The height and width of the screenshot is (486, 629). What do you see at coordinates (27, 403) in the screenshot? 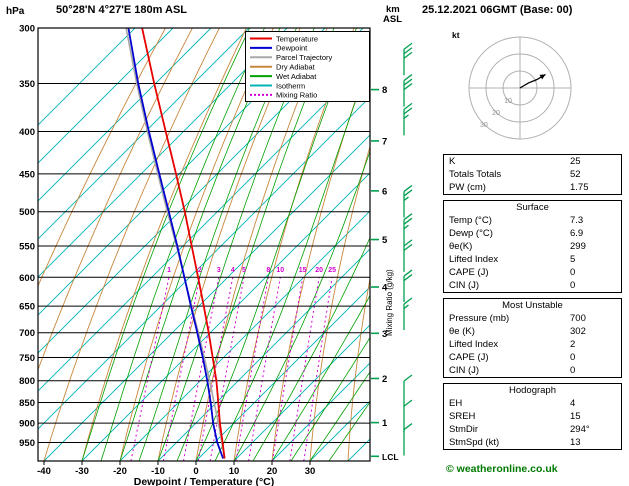
I see `pressure-tick-label: 850` at bounding box center [27, 403].